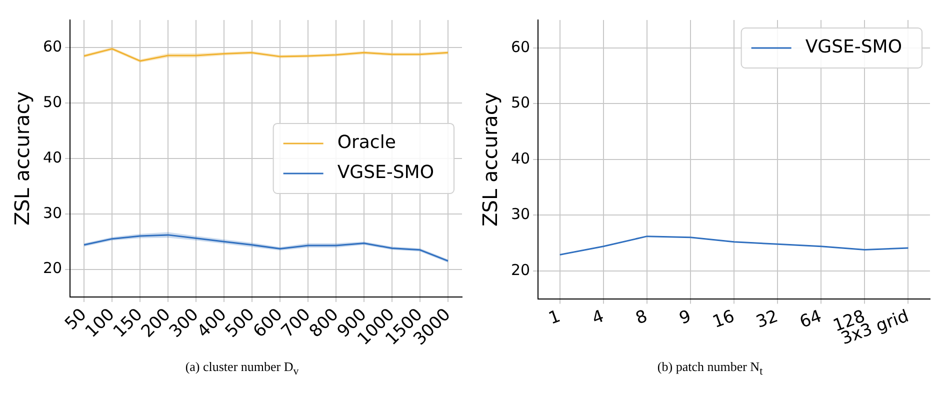 The width and height of the screenshot is (951, 402). Describe the element at coordinates (366, 143) in the screenshot. I see `legend-label: Oracle` at that location.